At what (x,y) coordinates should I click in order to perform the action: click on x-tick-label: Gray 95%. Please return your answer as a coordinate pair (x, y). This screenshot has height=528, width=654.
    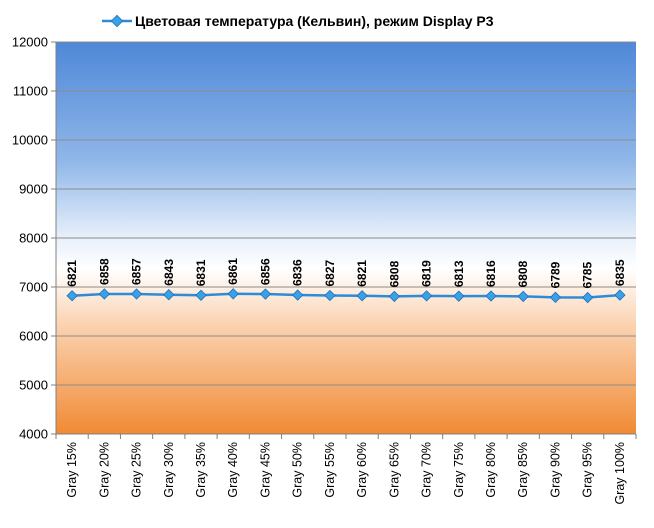
    Looking at the image, I should click on (588, 470).